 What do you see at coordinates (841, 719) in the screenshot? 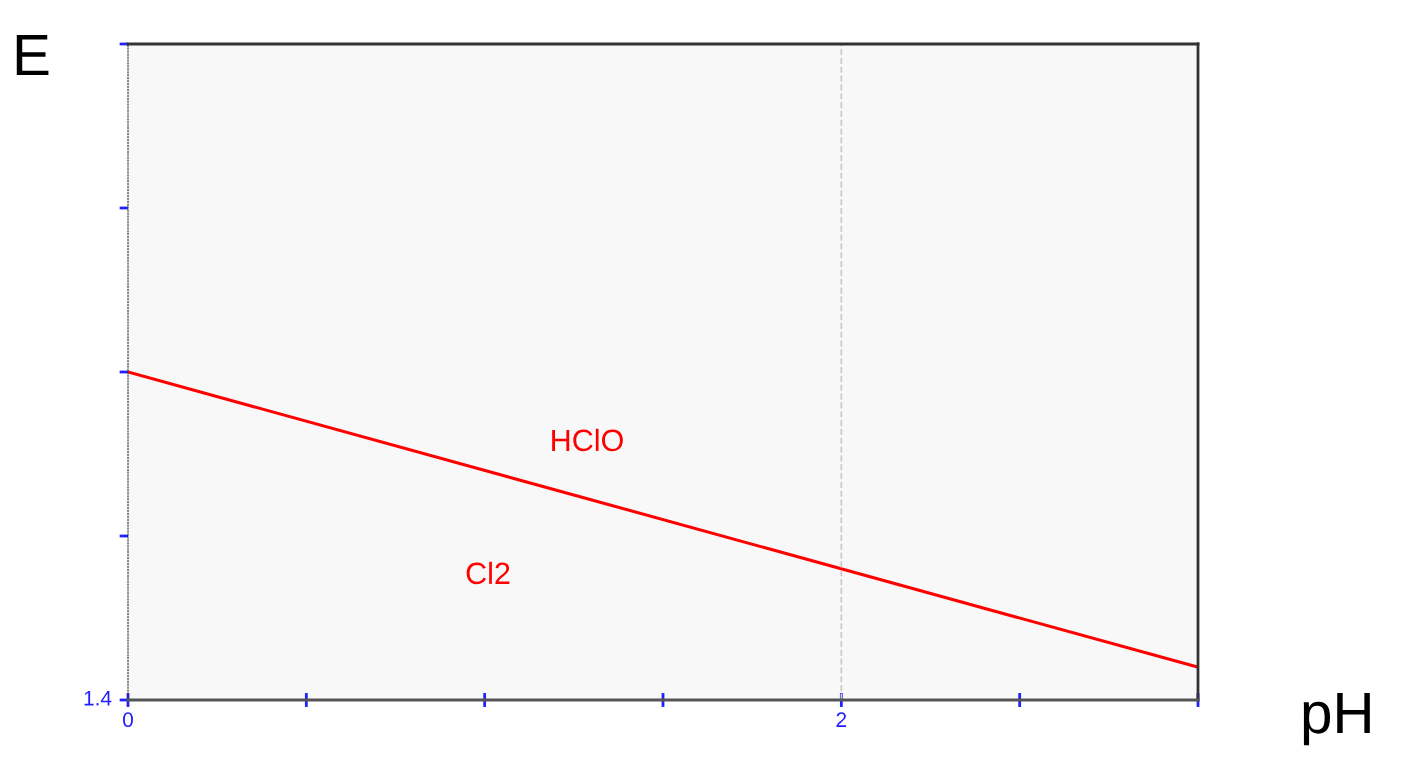
I see `x-tick-label: 2` at bounding box center [841, 719].